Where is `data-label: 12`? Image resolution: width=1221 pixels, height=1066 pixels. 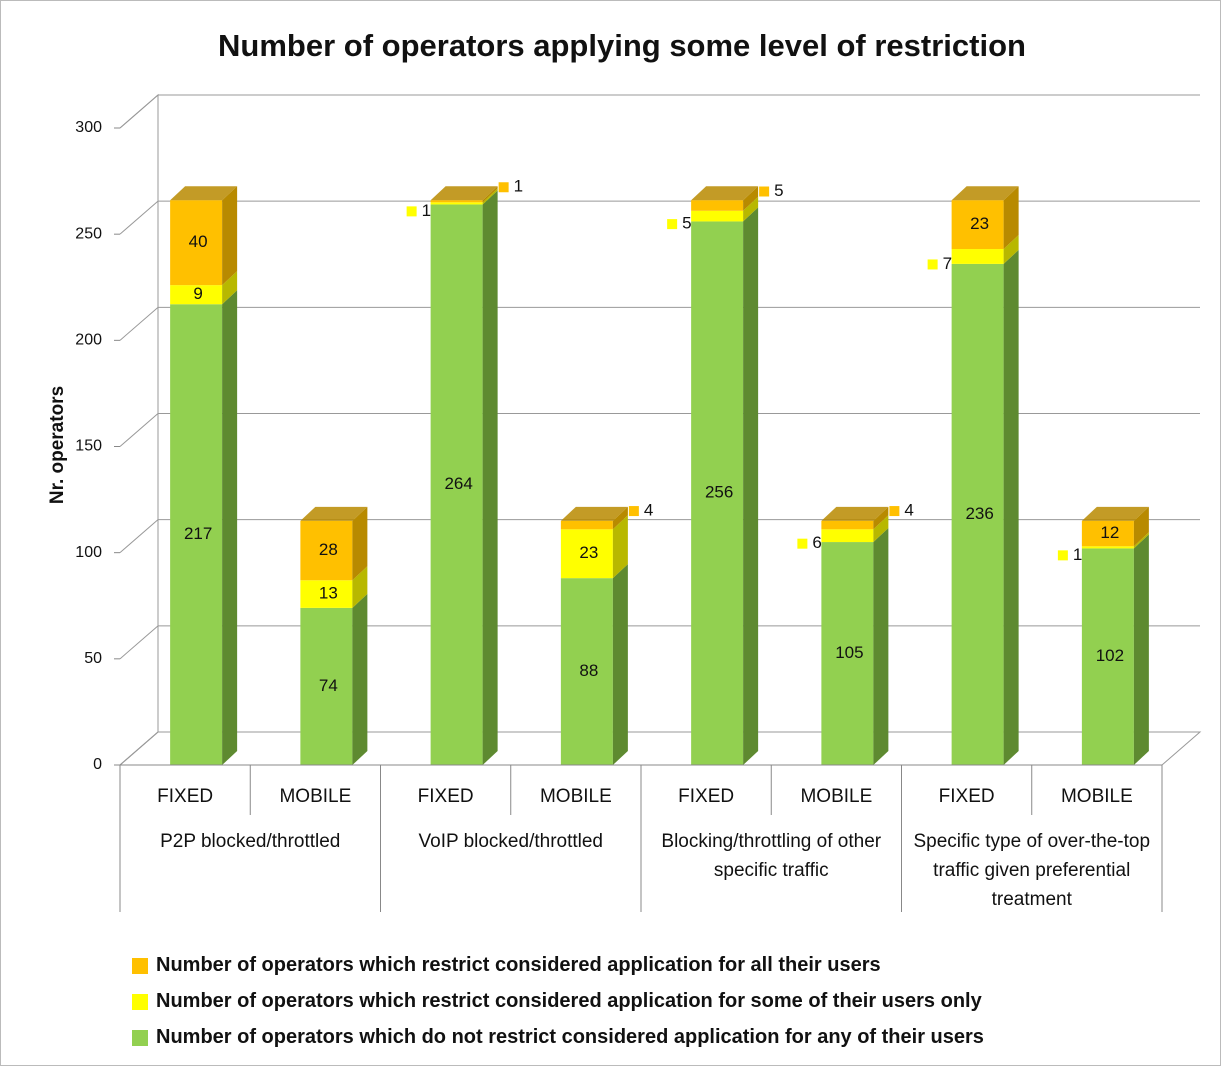
data-label: 12 is located at coordinates (1109, 532).